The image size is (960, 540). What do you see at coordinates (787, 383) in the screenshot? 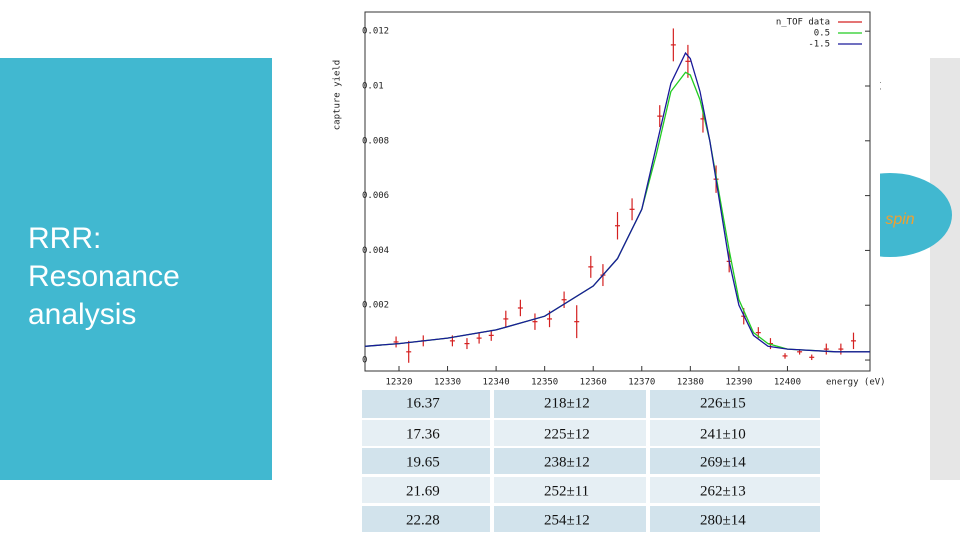
I see `x-tick-label: 12400` at bounding box center [787, 383].